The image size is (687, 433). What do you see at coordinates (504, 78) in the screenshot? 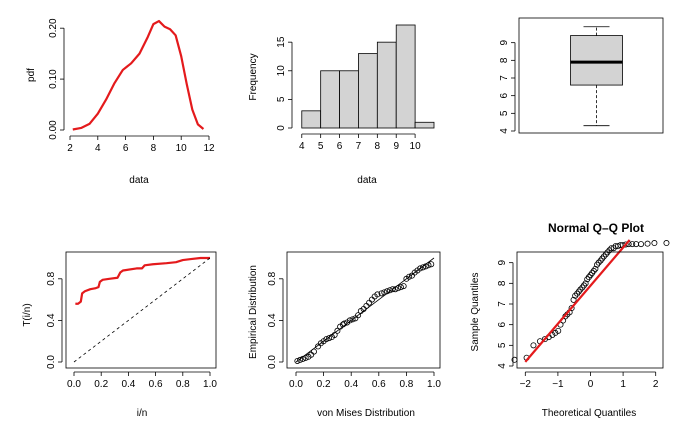
I see `boxplot-ytick-label: 7` at bounding box center [504, 78].